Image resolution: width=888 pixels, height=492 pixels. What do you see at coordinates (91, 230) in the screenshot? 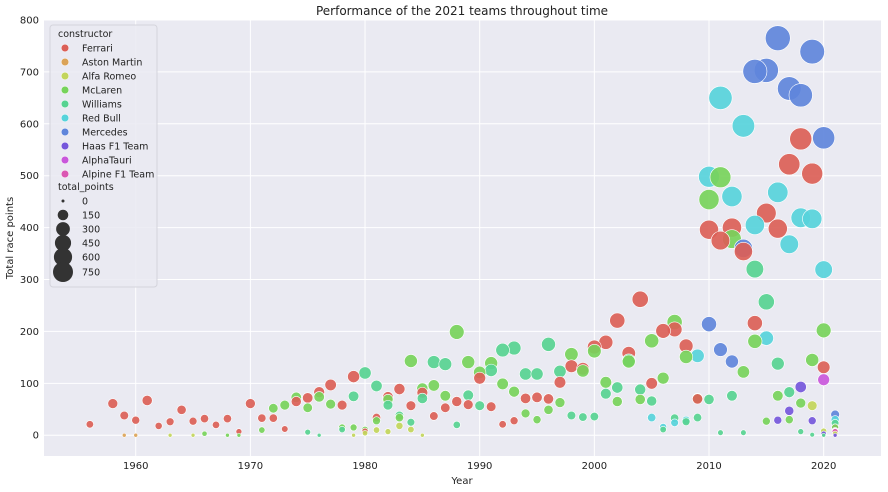
I see `legend-size-label: 300` at bounding box center [91, 230].